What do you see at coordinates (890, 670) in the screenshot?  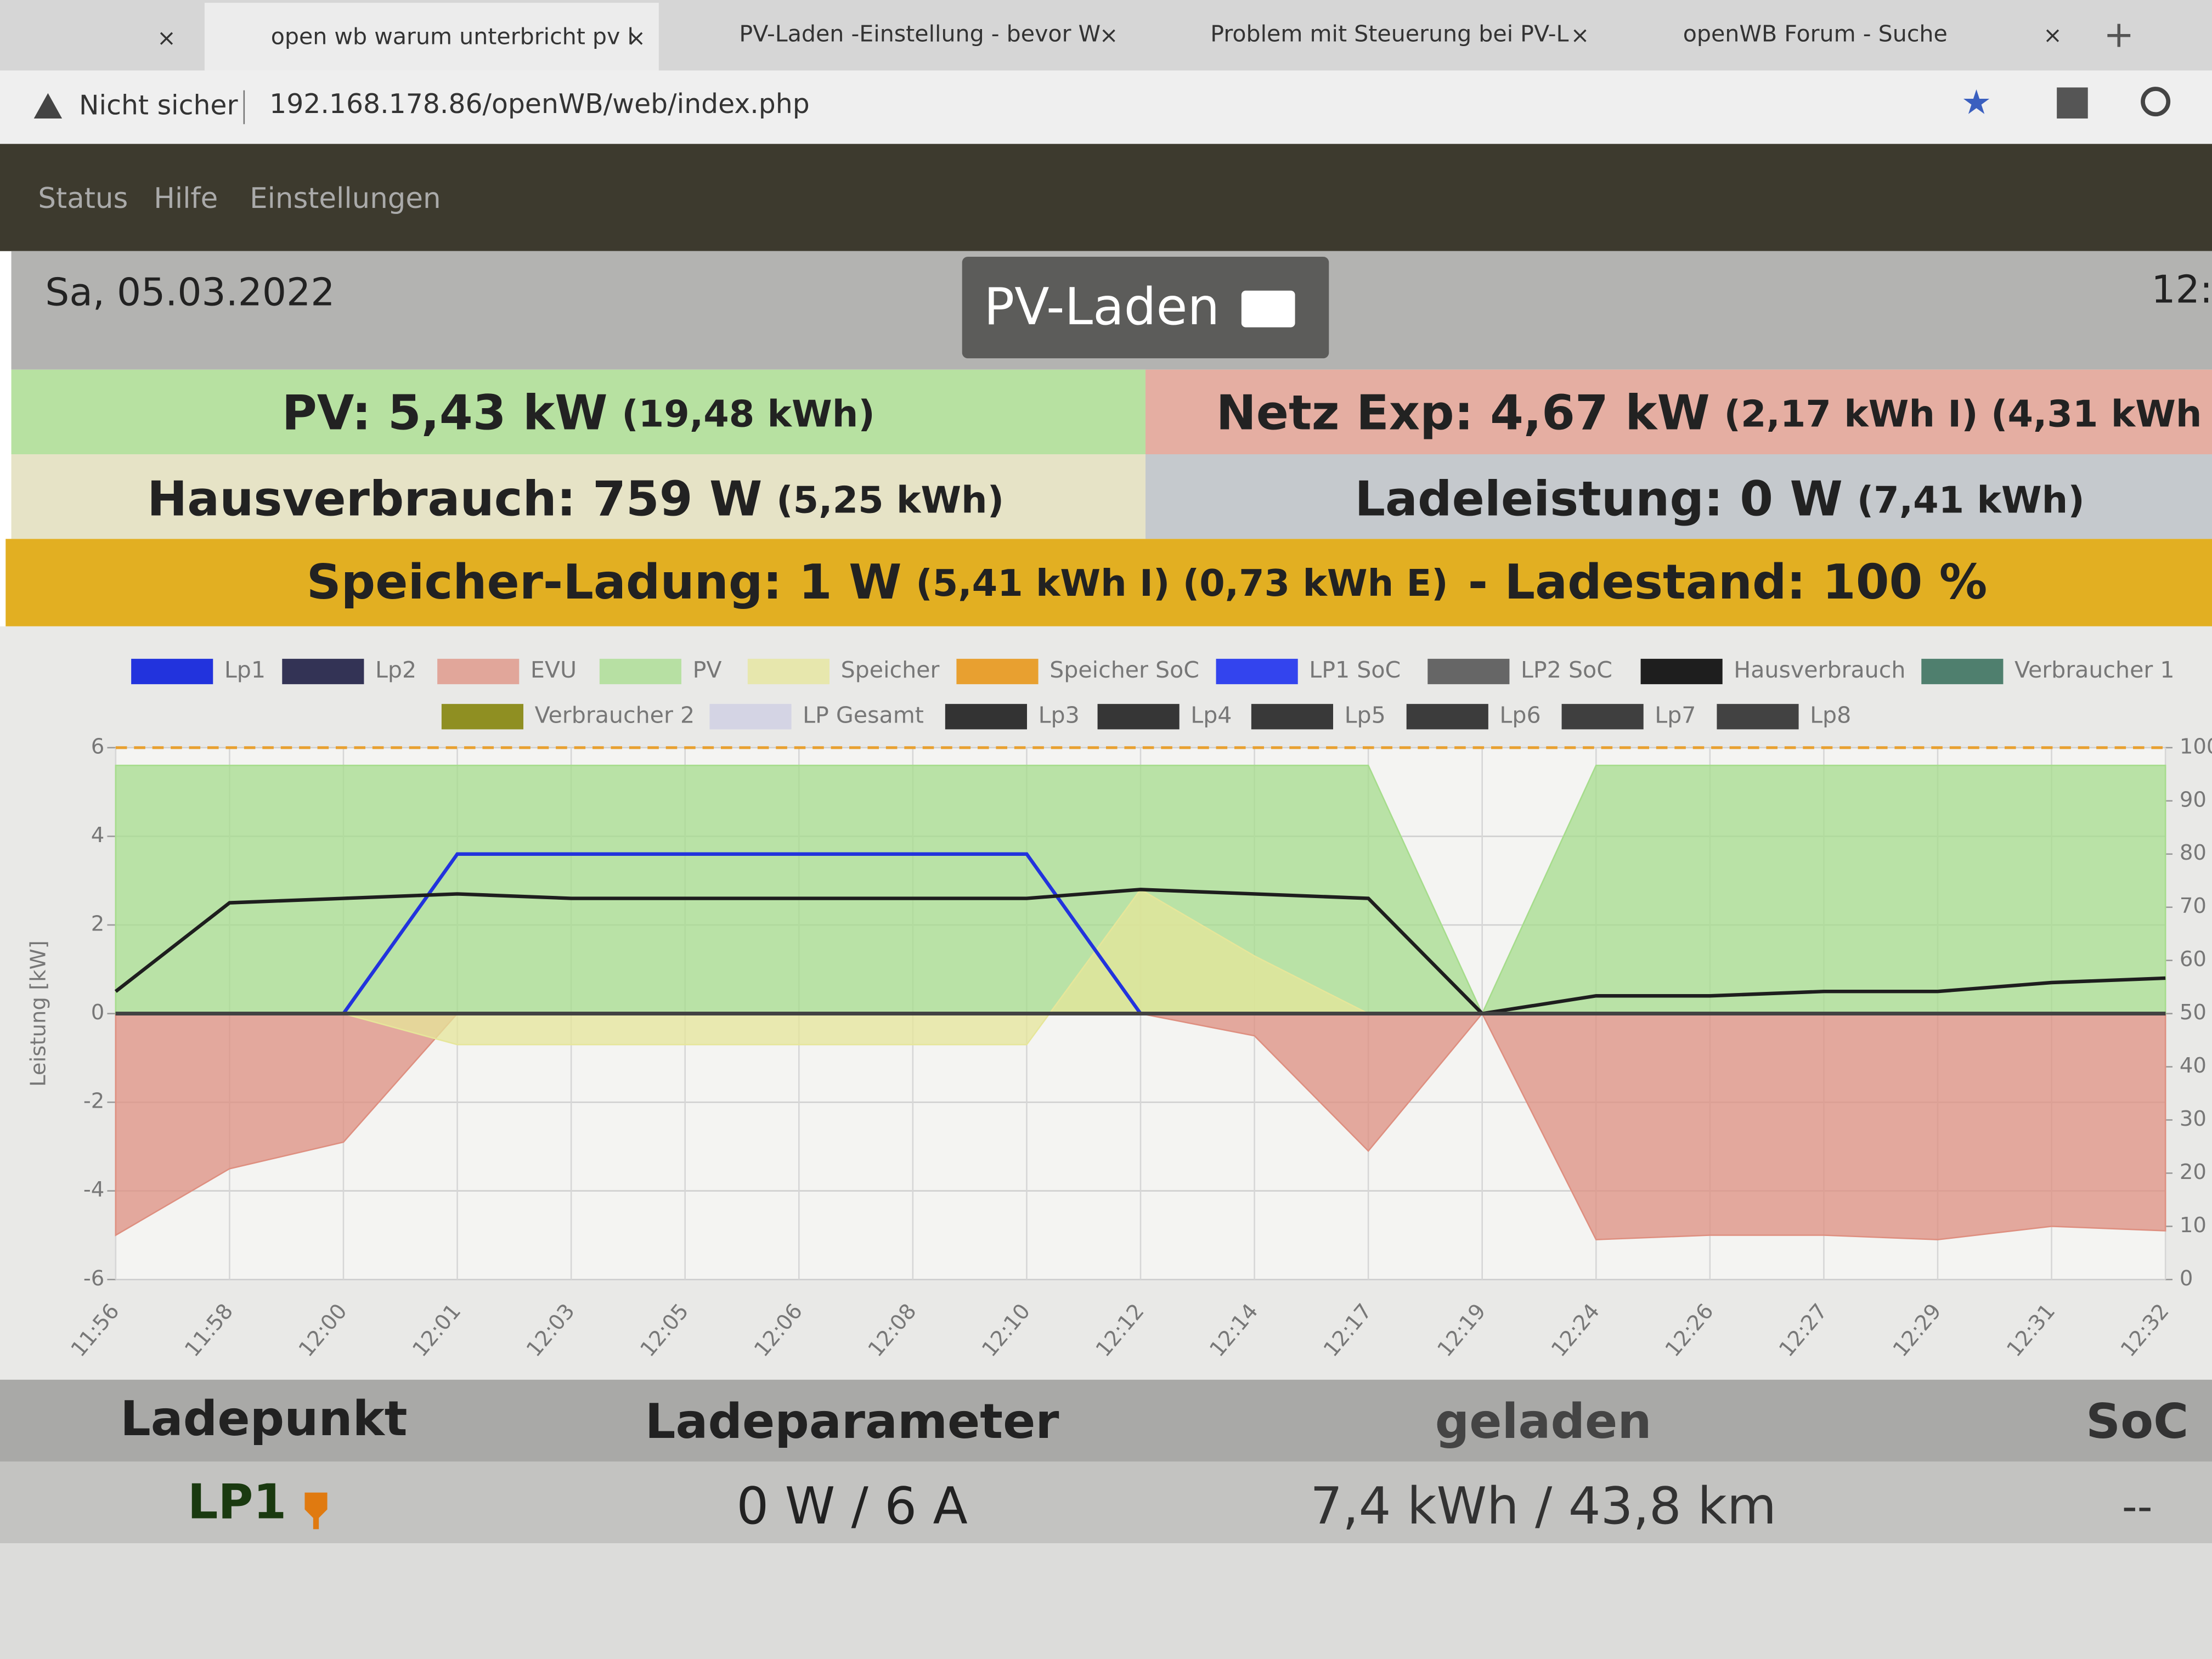 I see `legend-label: Speicher` at bounding box center [890, 670].